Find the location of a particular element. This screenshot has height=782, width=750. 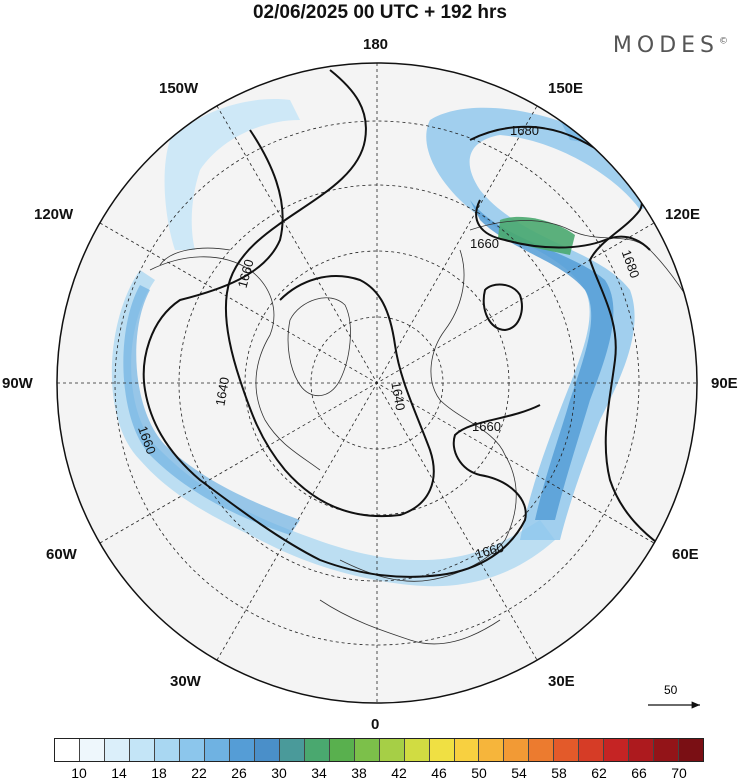

lon-label-120e: 120E is located at coordinates (683, 214).